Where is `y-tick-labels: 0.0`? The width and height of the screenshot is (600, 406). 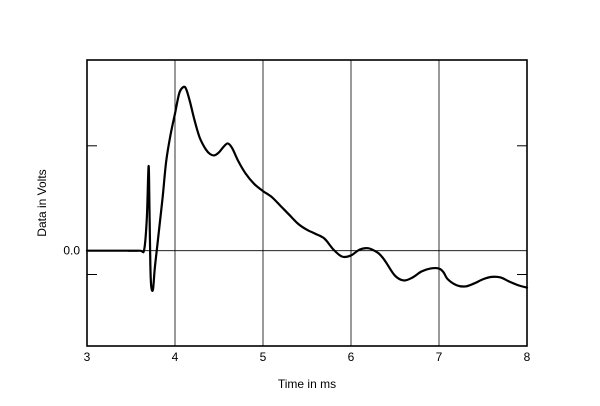
y-tick-labels: 0.0 is located at coordinates (71, 251).